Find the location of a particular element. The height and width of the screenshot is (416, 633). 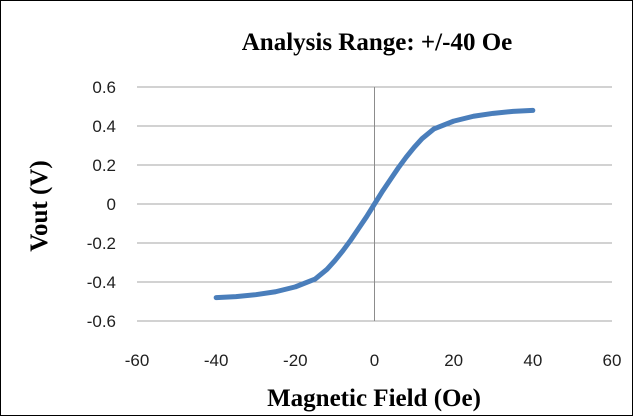

x-tick-label: 0 is located at coordinates (374, 360).